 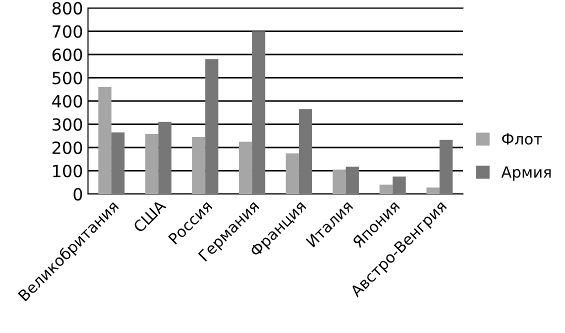 I want to click on y-tick-label: 300, so click(x=67, y=124).